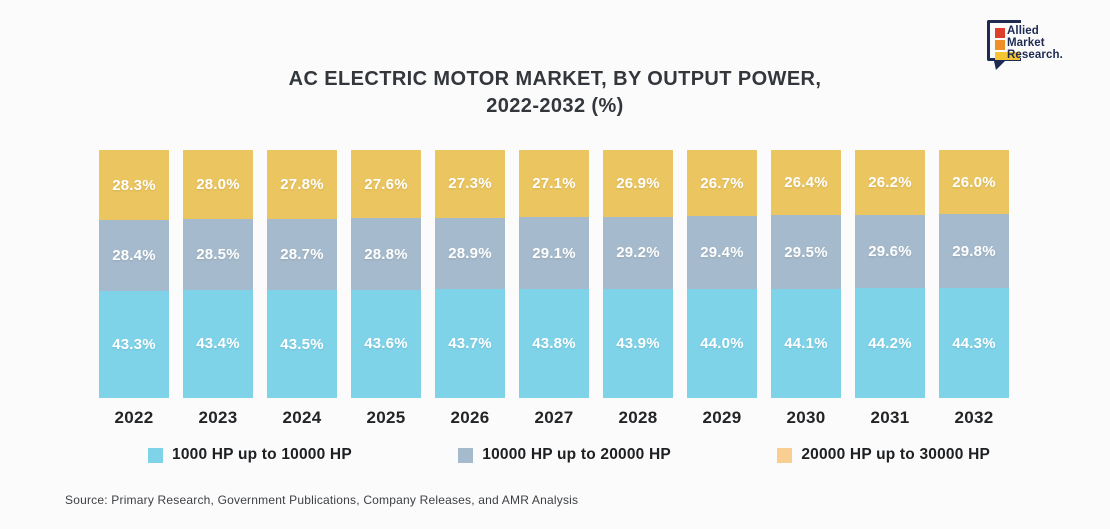 The height and width of the screenshot is (529, 1110). Describe the element at coordinates (638, 343) in the screenshot. I see `bar-segment: 43.9%` at that location.